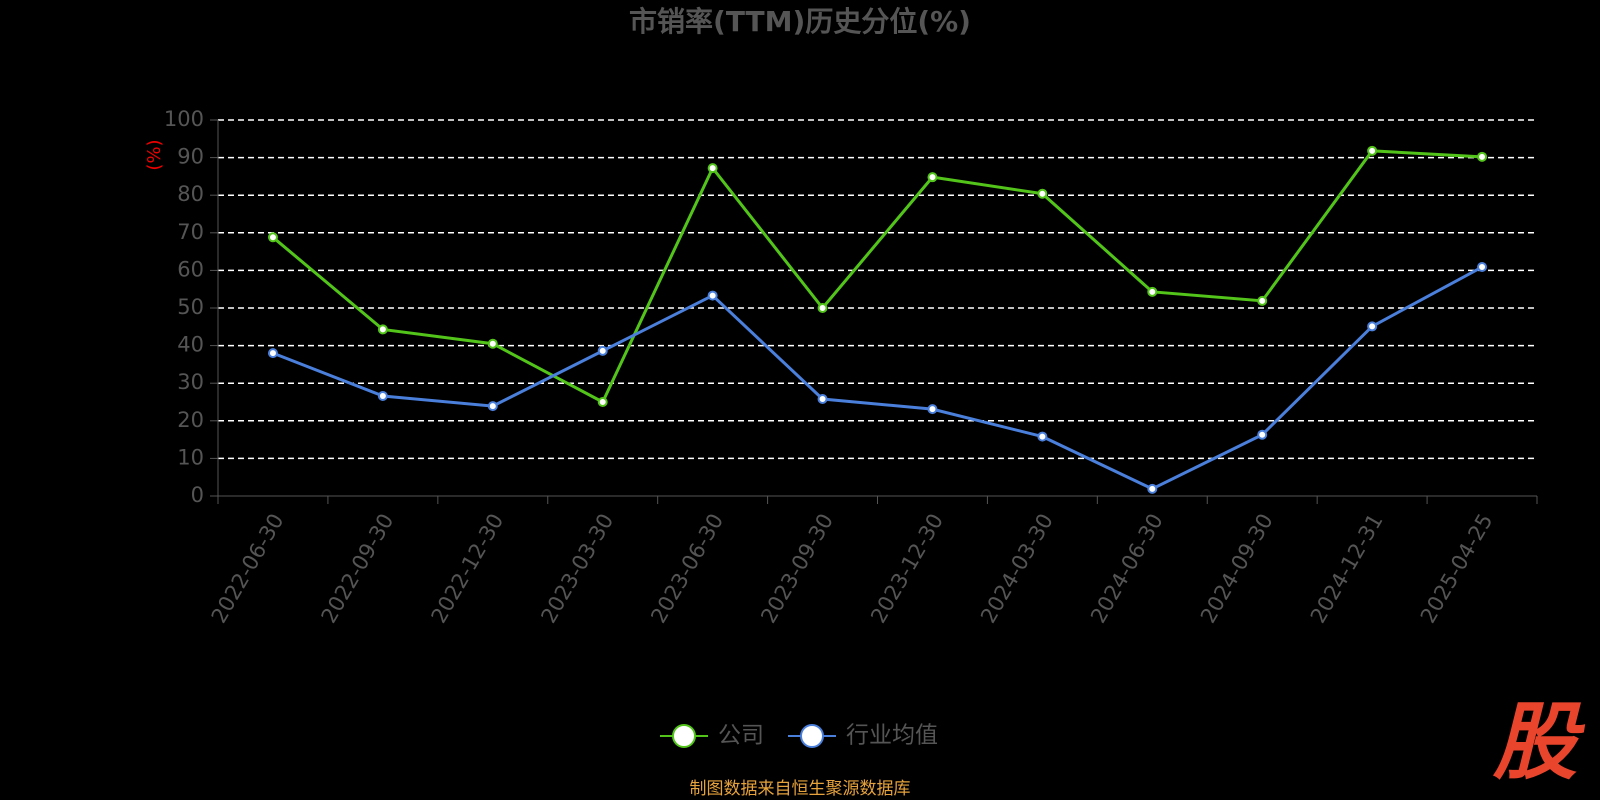  I want to click on x-tick-label: 2025-04-25, so click(1457, 569).